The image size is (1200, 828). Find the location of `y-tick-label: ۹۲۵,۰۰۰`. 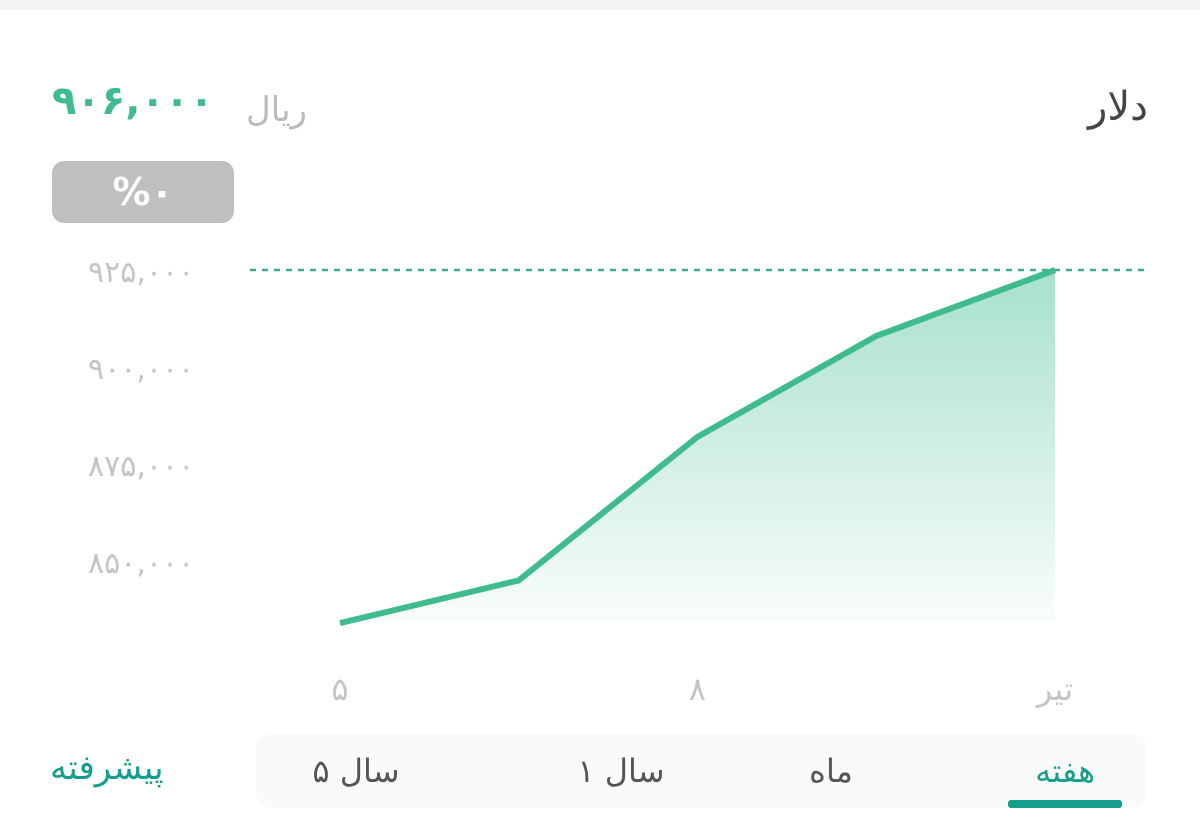

y-tick-label: ۹۲۵,۰۰۰ is located at coordinates (141, 272).